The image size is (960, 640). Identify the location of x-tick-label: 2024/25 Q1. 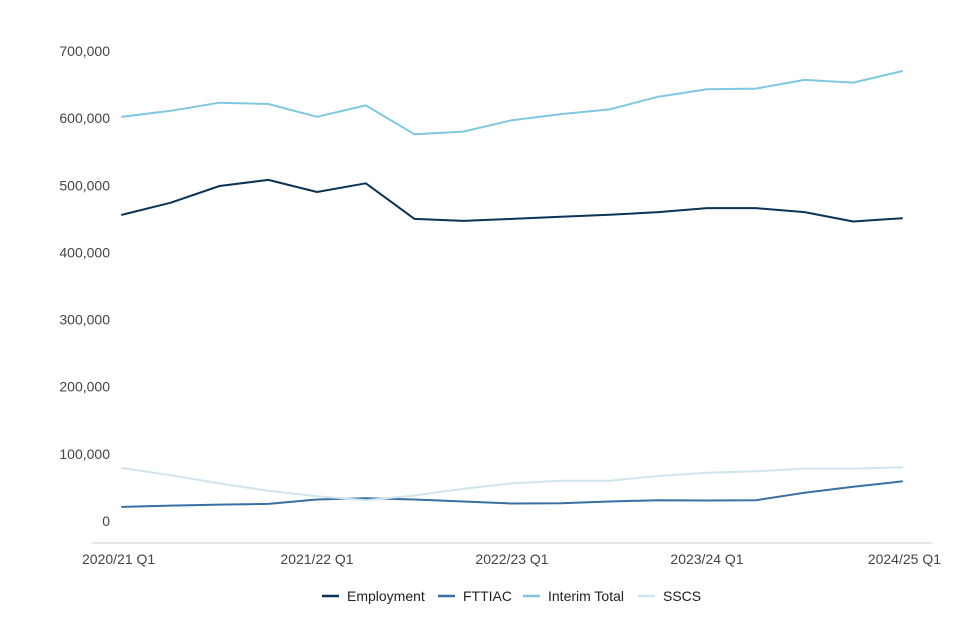
(904, 559).